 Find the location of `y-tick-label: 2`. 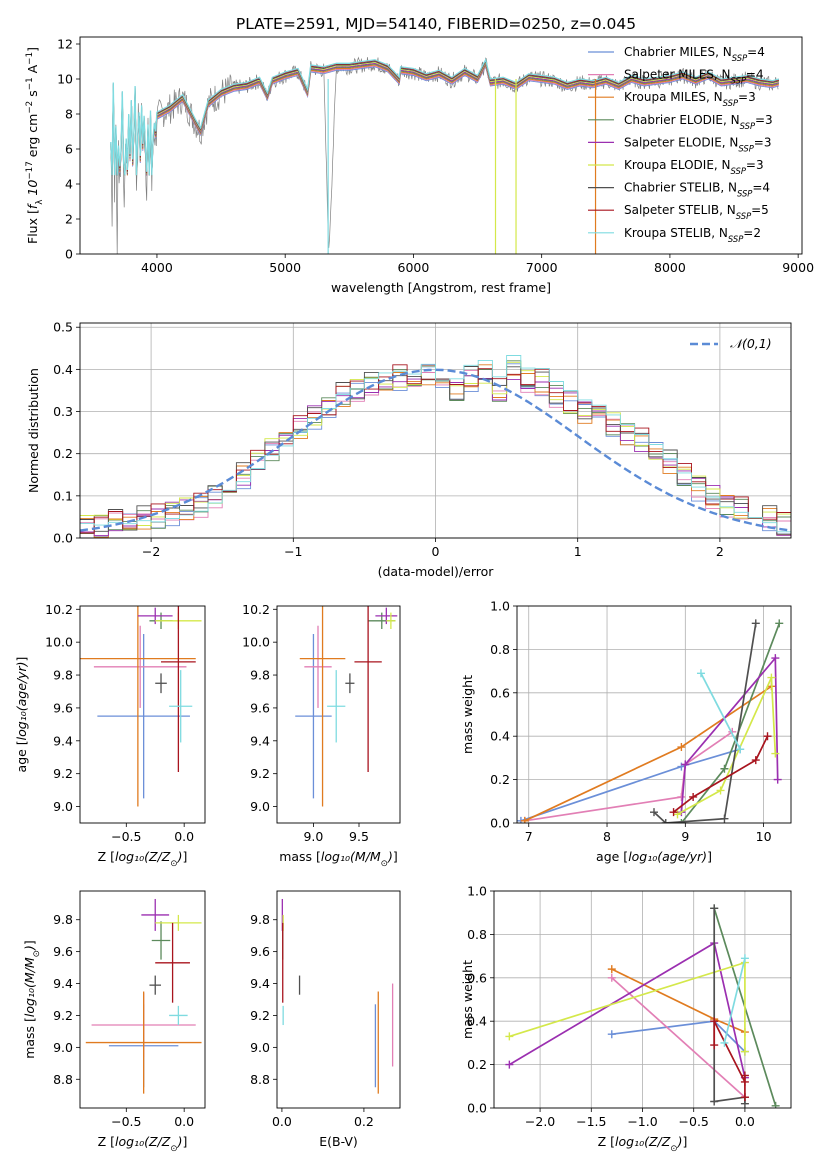

y-tick-label: 2 is located at coordinates (69, 219).